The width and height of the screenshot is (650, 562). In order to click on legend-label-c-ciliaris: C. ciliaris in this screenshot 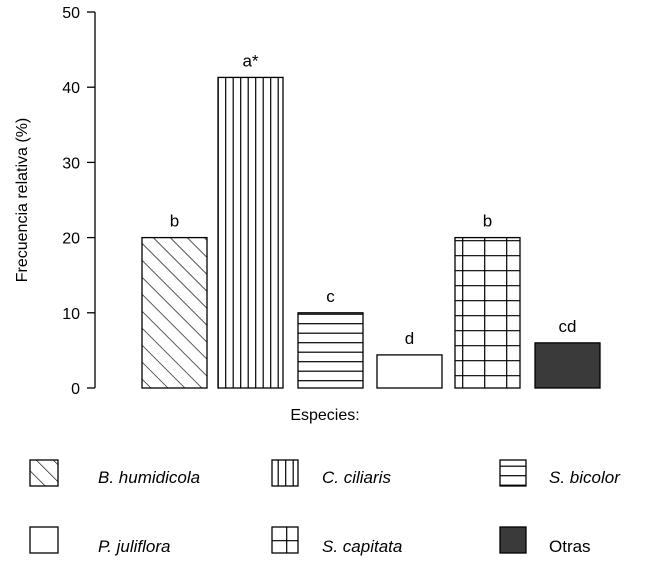, I will do `click(356, 477)`.